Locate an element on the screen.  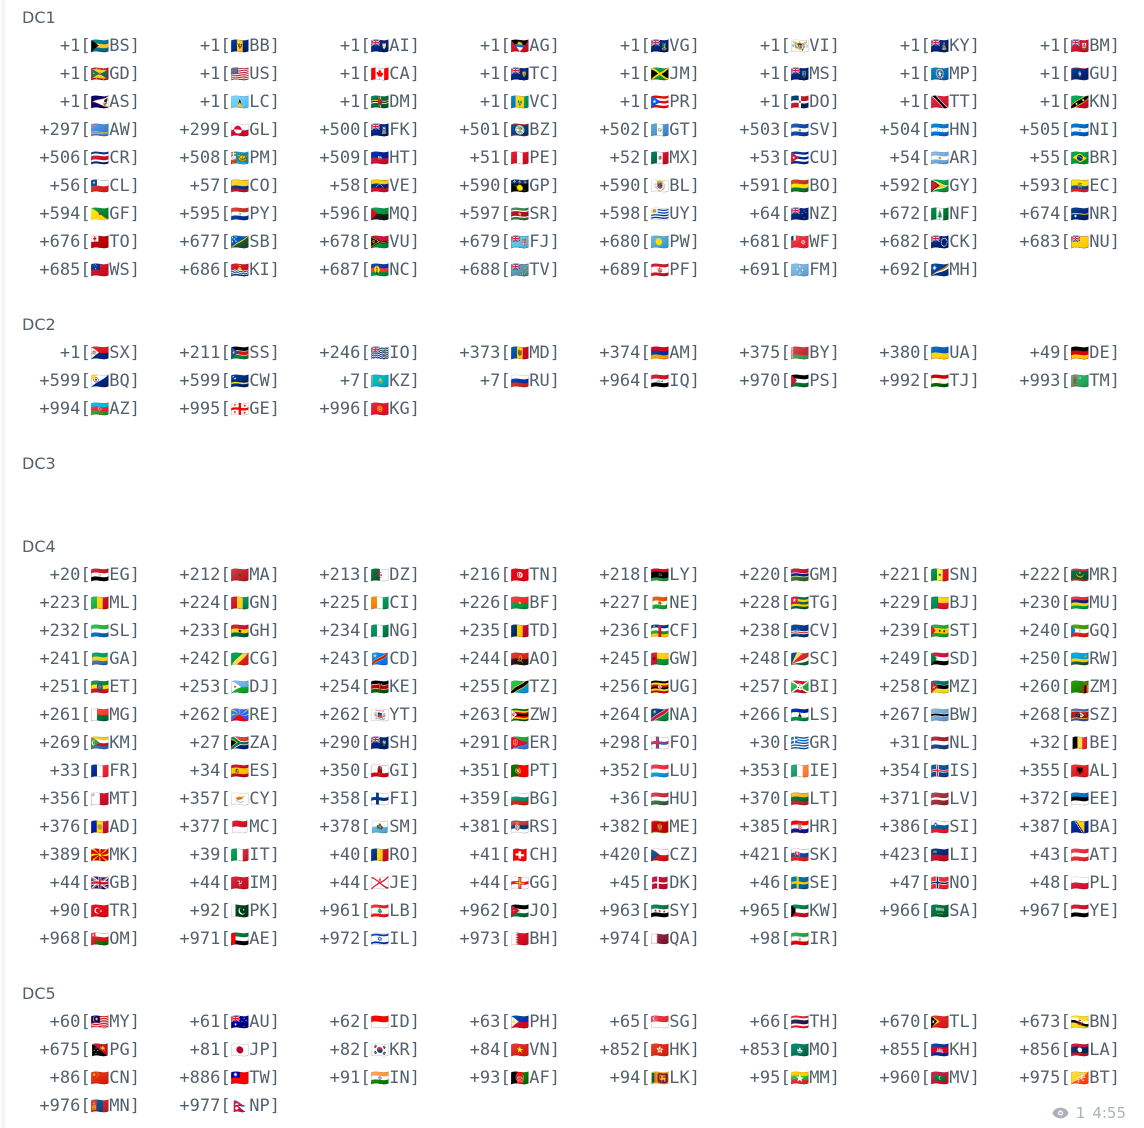
country-code-cell-mu: +230[🇲🇺MU] is located at coordinates (1050, 603).